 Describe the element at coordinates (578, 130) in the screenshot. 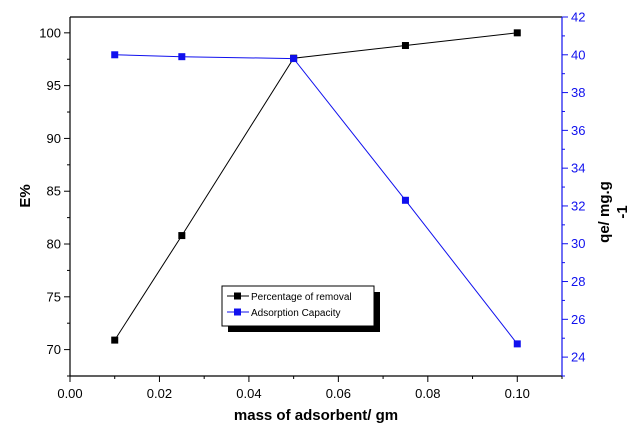

I see `right-y-tick-label: 36` at that location.